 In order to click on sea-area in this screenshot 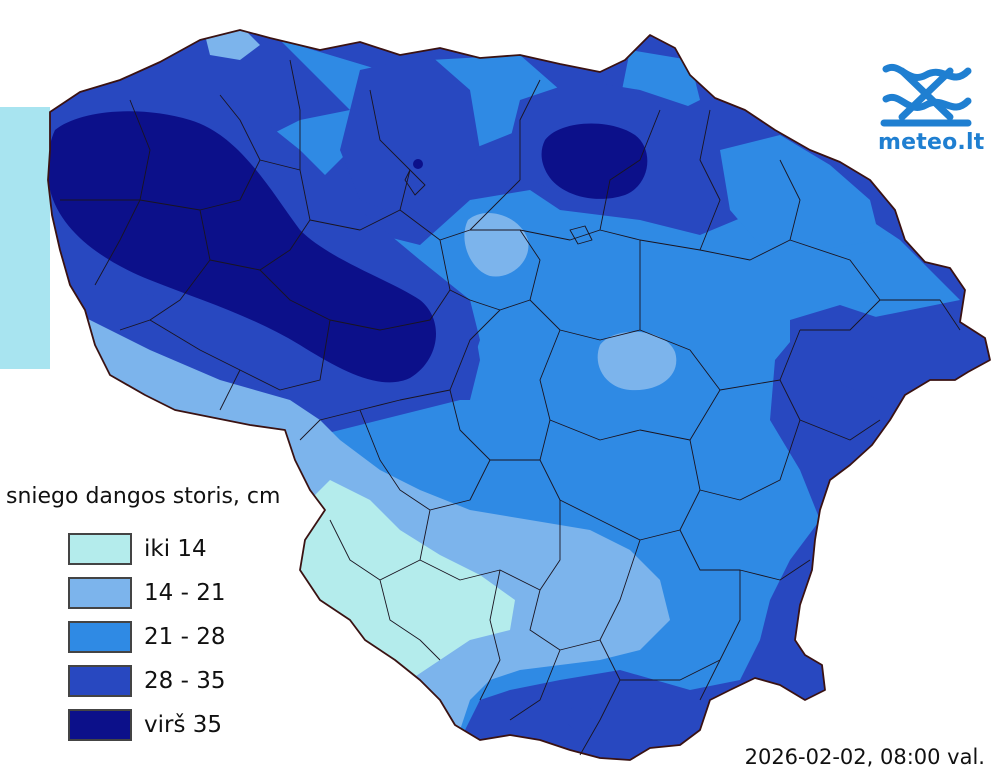, I will do `click(25, 238)`.